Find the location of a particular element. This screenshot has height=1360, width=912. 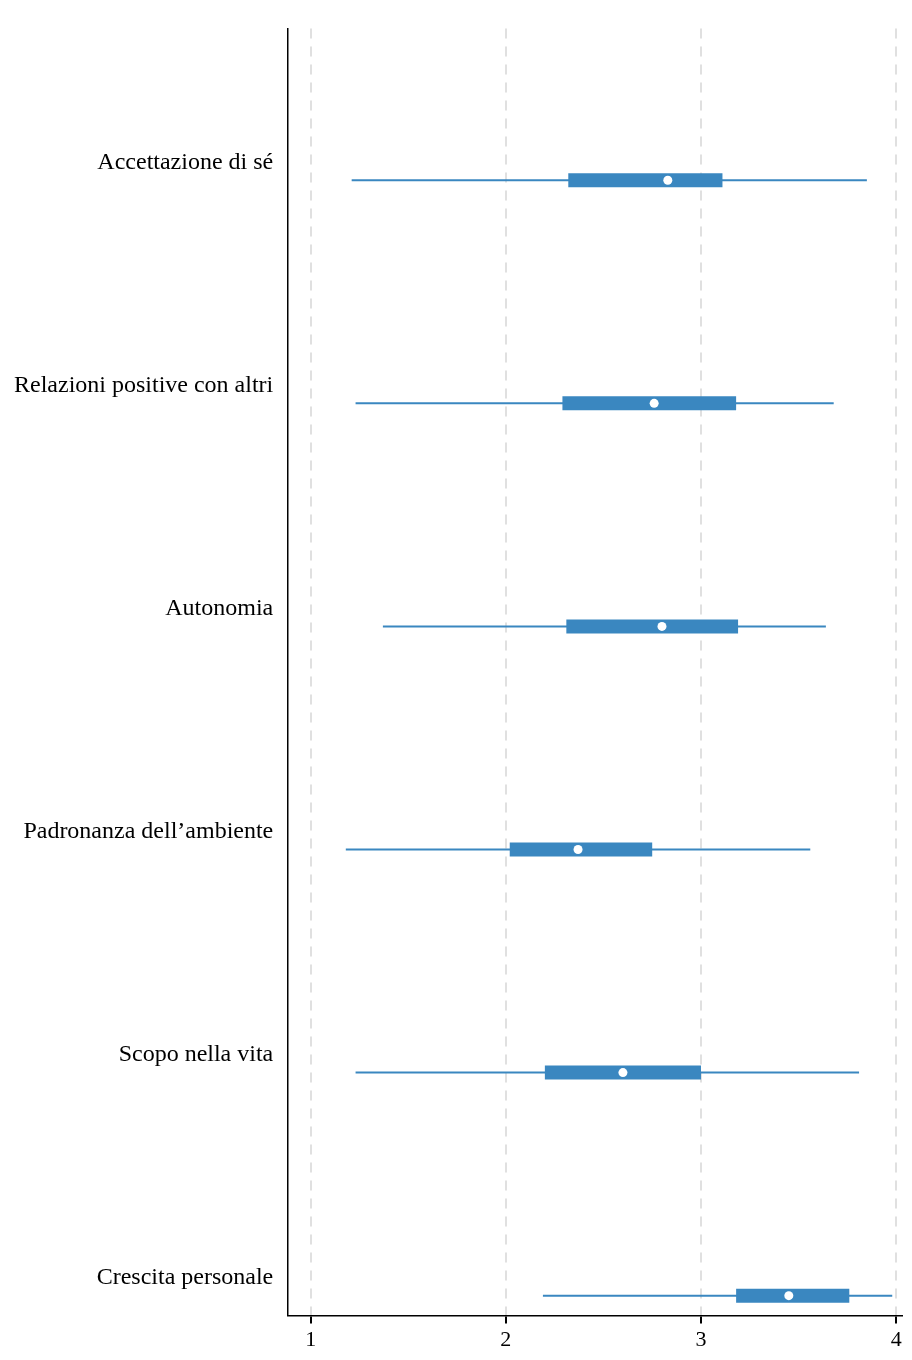

x-tick-label: 1 is located at coordinates (311, 1338).